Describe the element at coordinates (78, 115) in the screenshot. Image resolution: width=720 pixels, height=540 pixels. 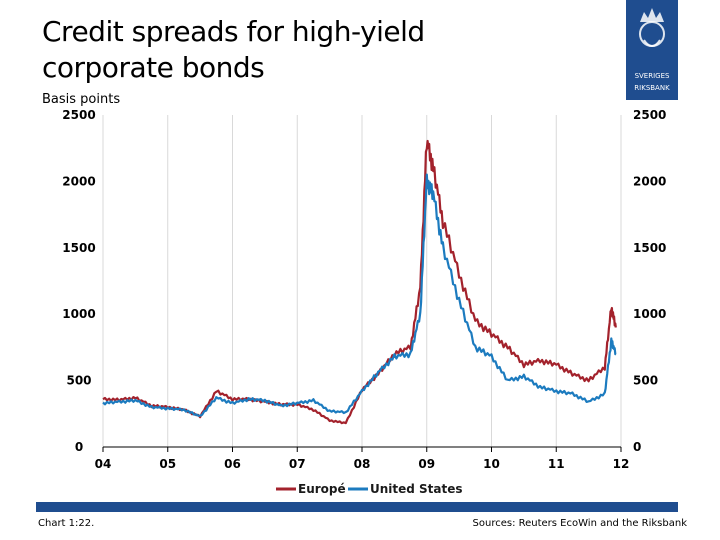
I see `y-tick-label-left-2500: 2500` at that location.